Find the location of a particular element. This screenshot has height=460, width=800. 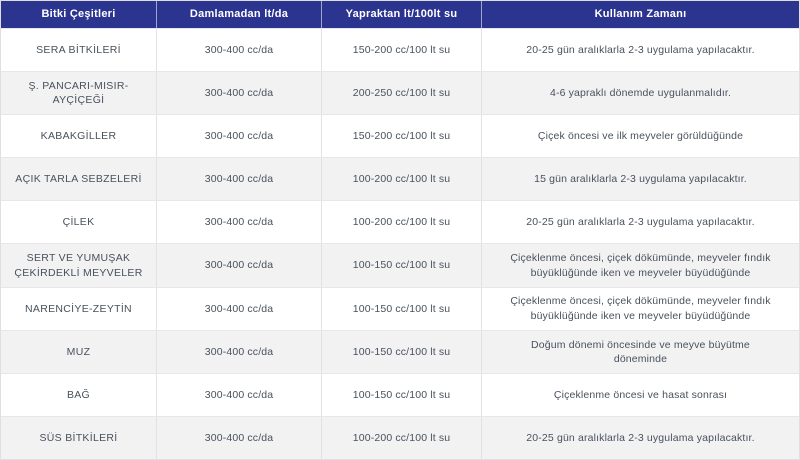

plant-name: SÜS BİTKİLERİ is located at coordinates (79, 437).